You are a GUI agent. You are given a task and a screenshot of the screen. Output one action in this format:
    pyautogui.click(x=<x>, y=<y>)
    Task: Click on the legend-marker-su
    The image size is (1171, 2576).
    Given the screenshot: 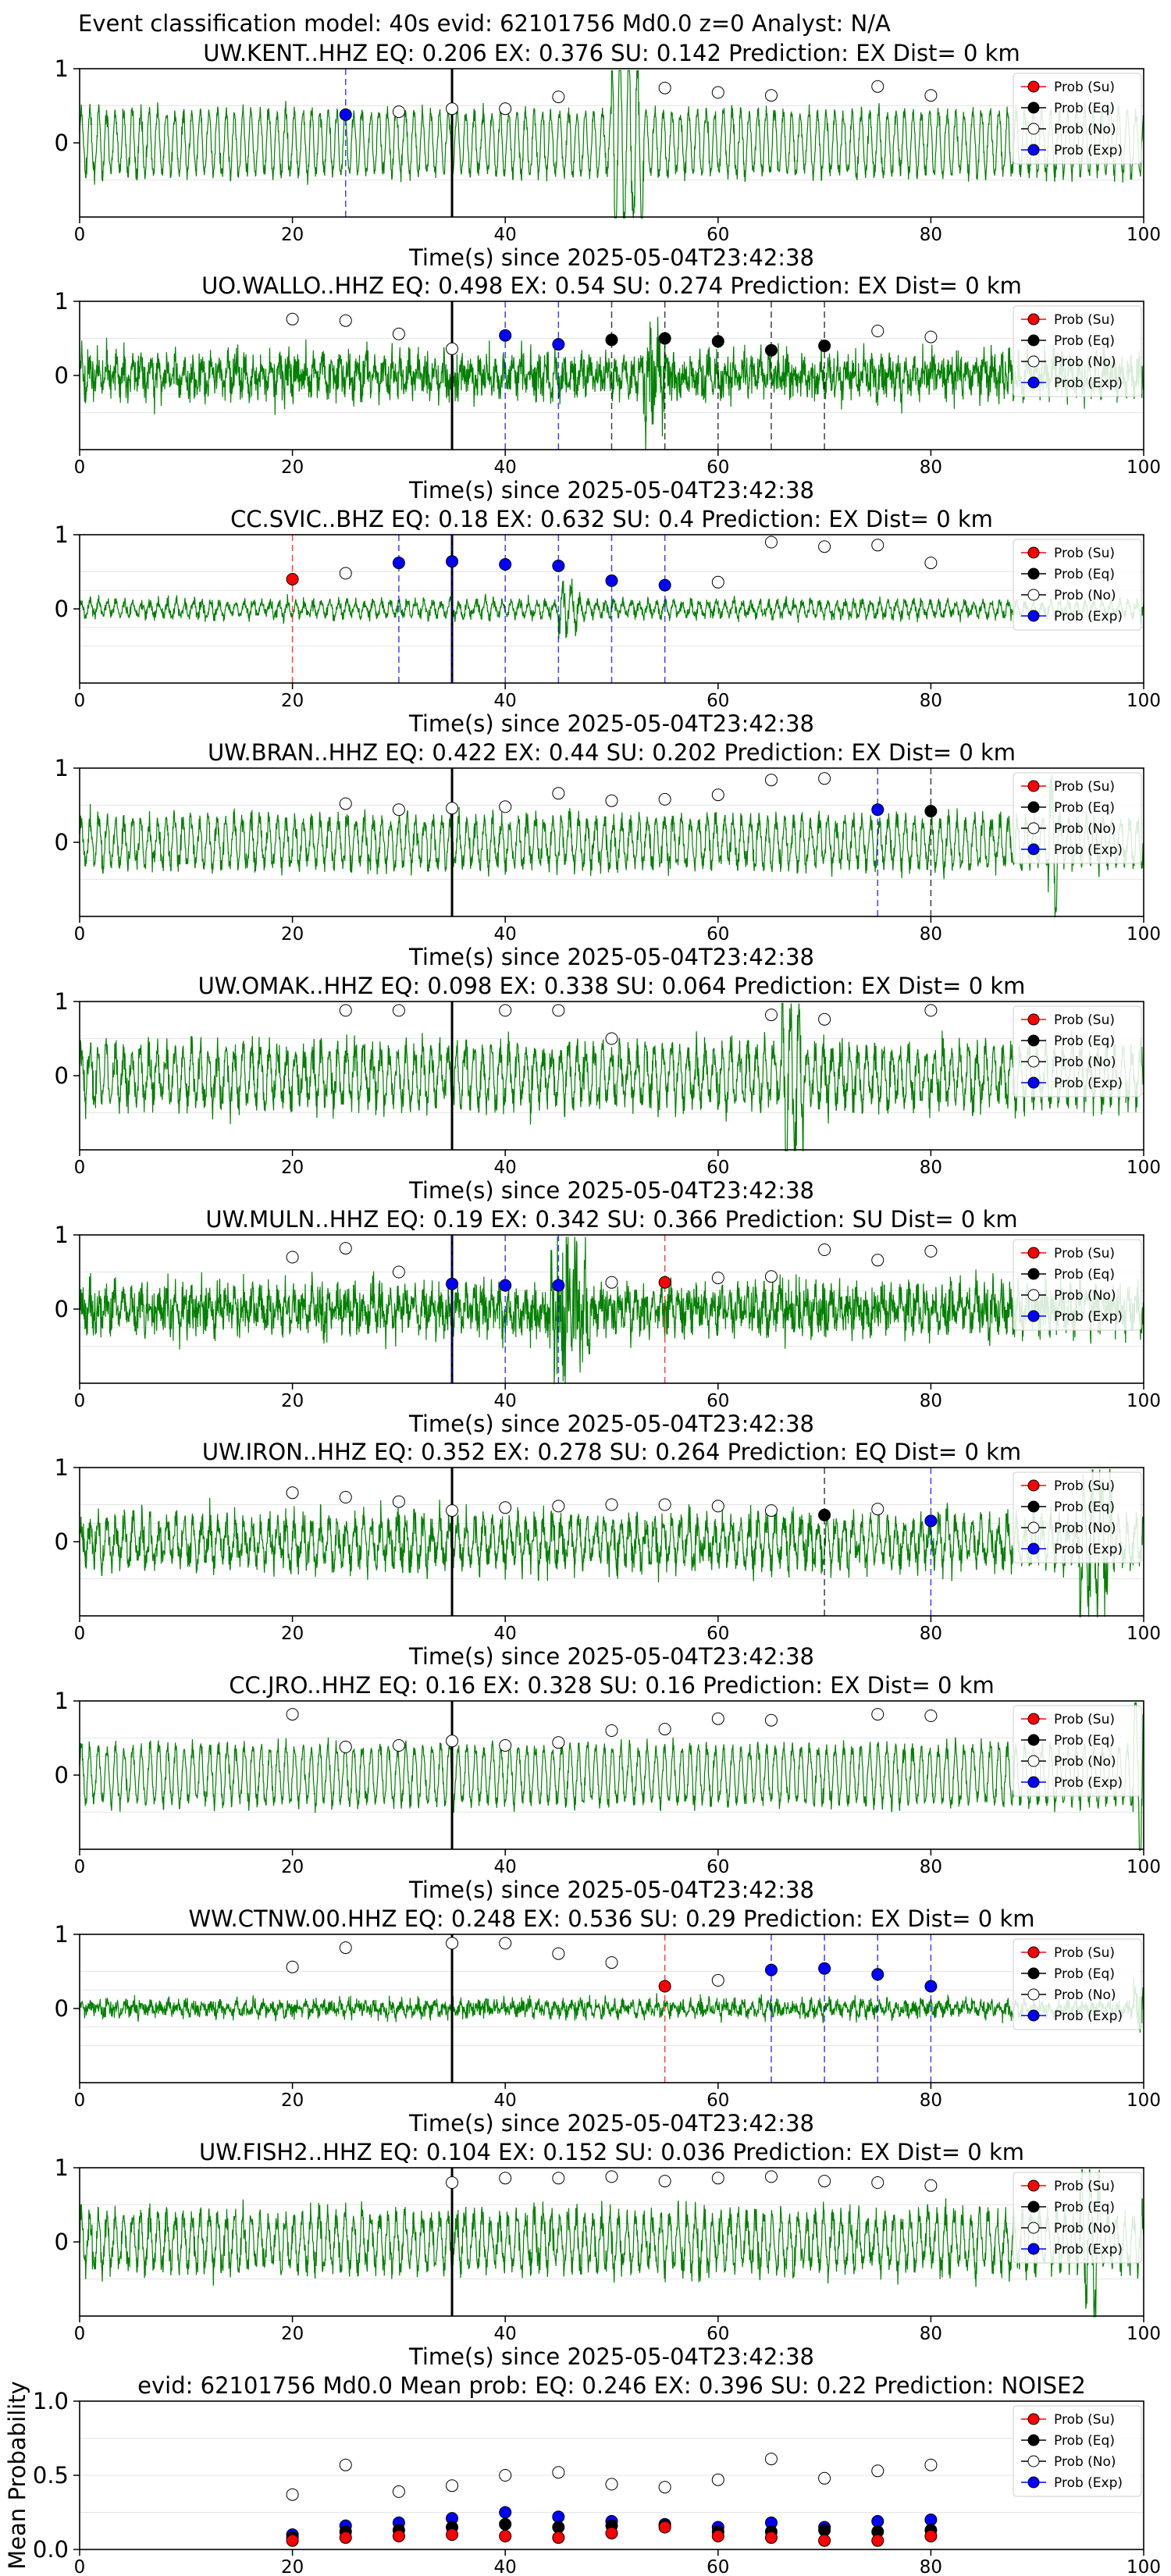 What is the action you would take?
    pyautogui.click(x=1033, y=1485)
    